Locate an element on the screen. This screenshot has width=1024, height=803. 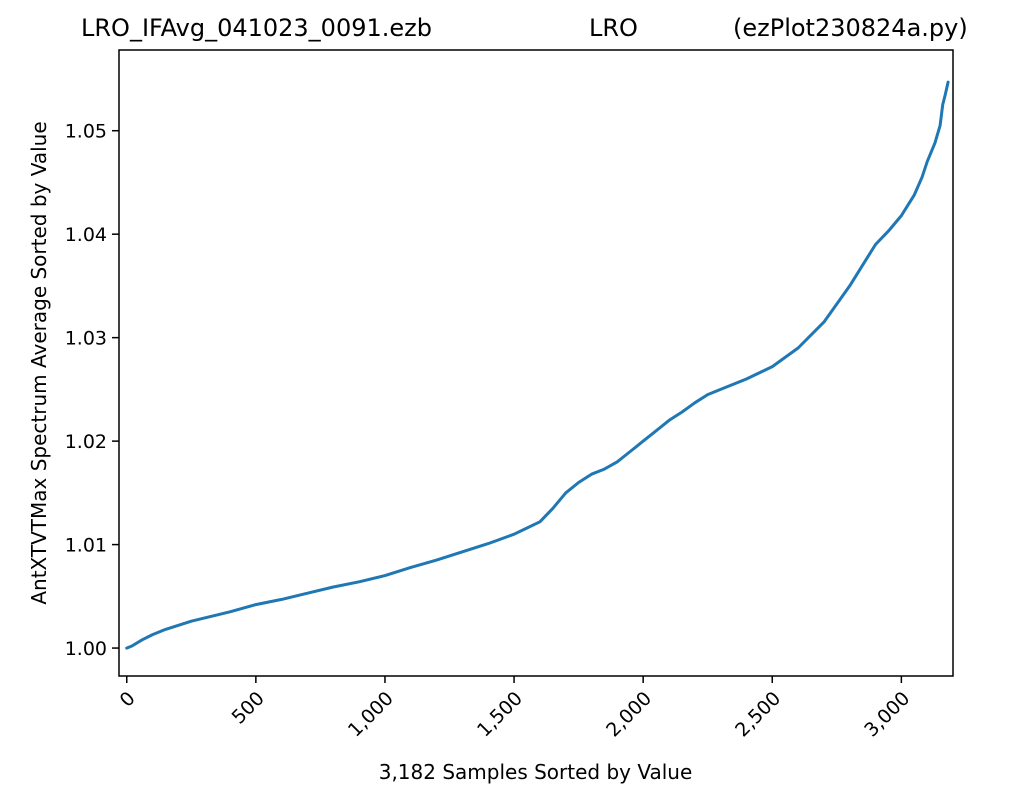
x-tick-label: 1,500 is located at coordinates (500, 714).